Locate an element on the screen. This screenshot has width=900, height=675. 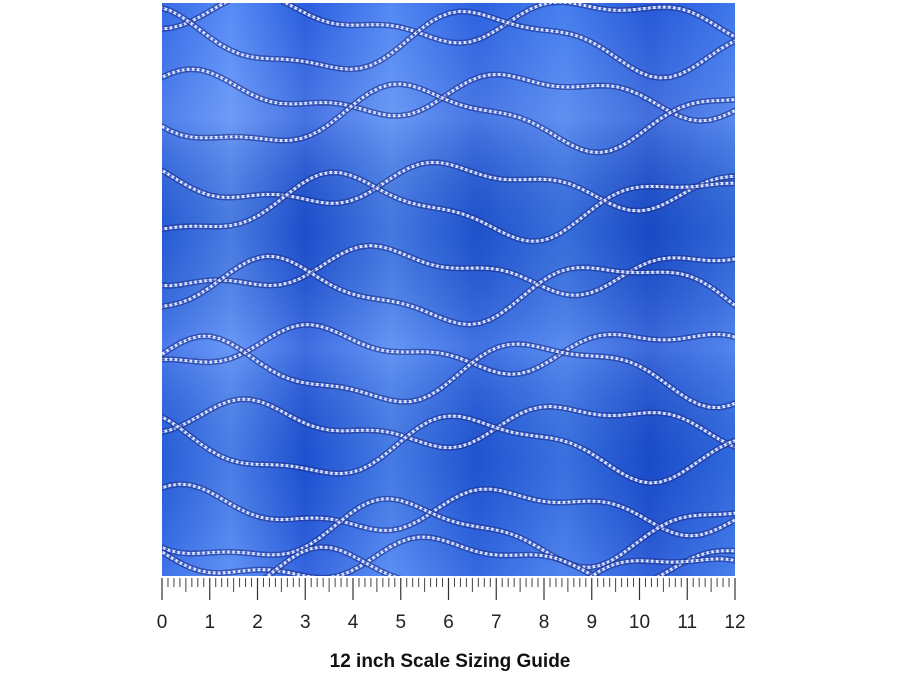
ruler-label: 2 is located at coordinates (257, 622).